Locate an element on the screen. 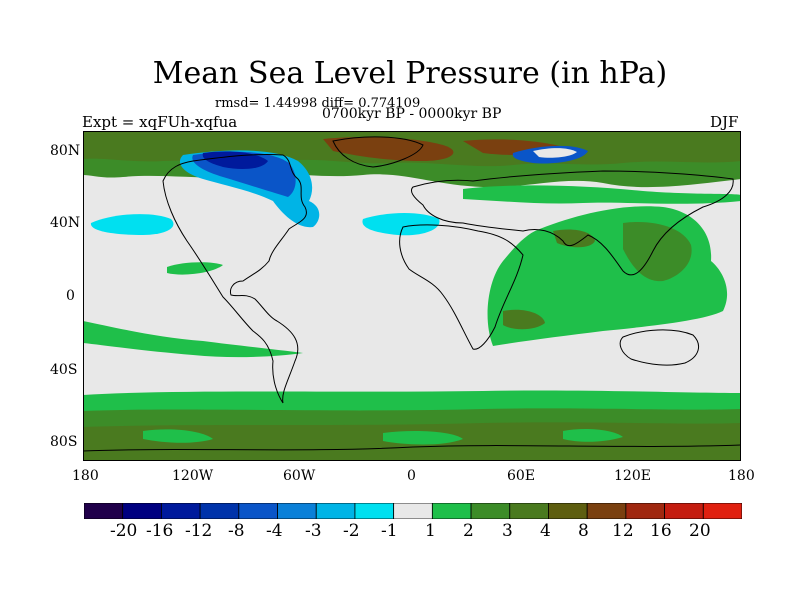 This screenshot has height=600, width=800. south-pacific-green-band is located at coordinates (193, 339).